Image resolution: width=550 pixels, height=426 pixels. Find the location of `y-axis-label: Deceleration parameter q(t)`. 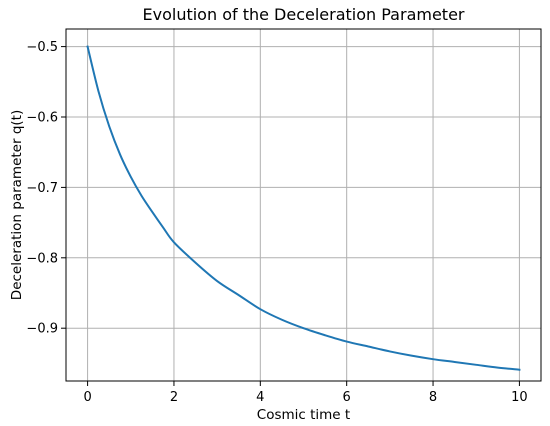

y-axis-label: Deceleration parameter q(t) is located at coordinates (17, 205).